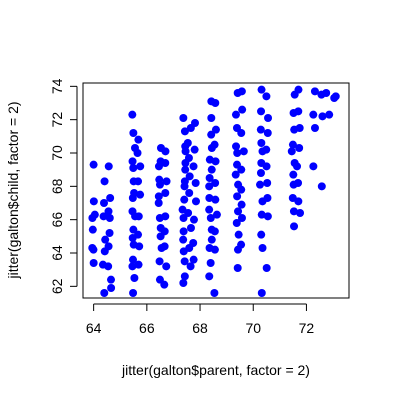  I want to click on x-axis-label: jitter(galton$parent, factor = 2), so click(215, 370).